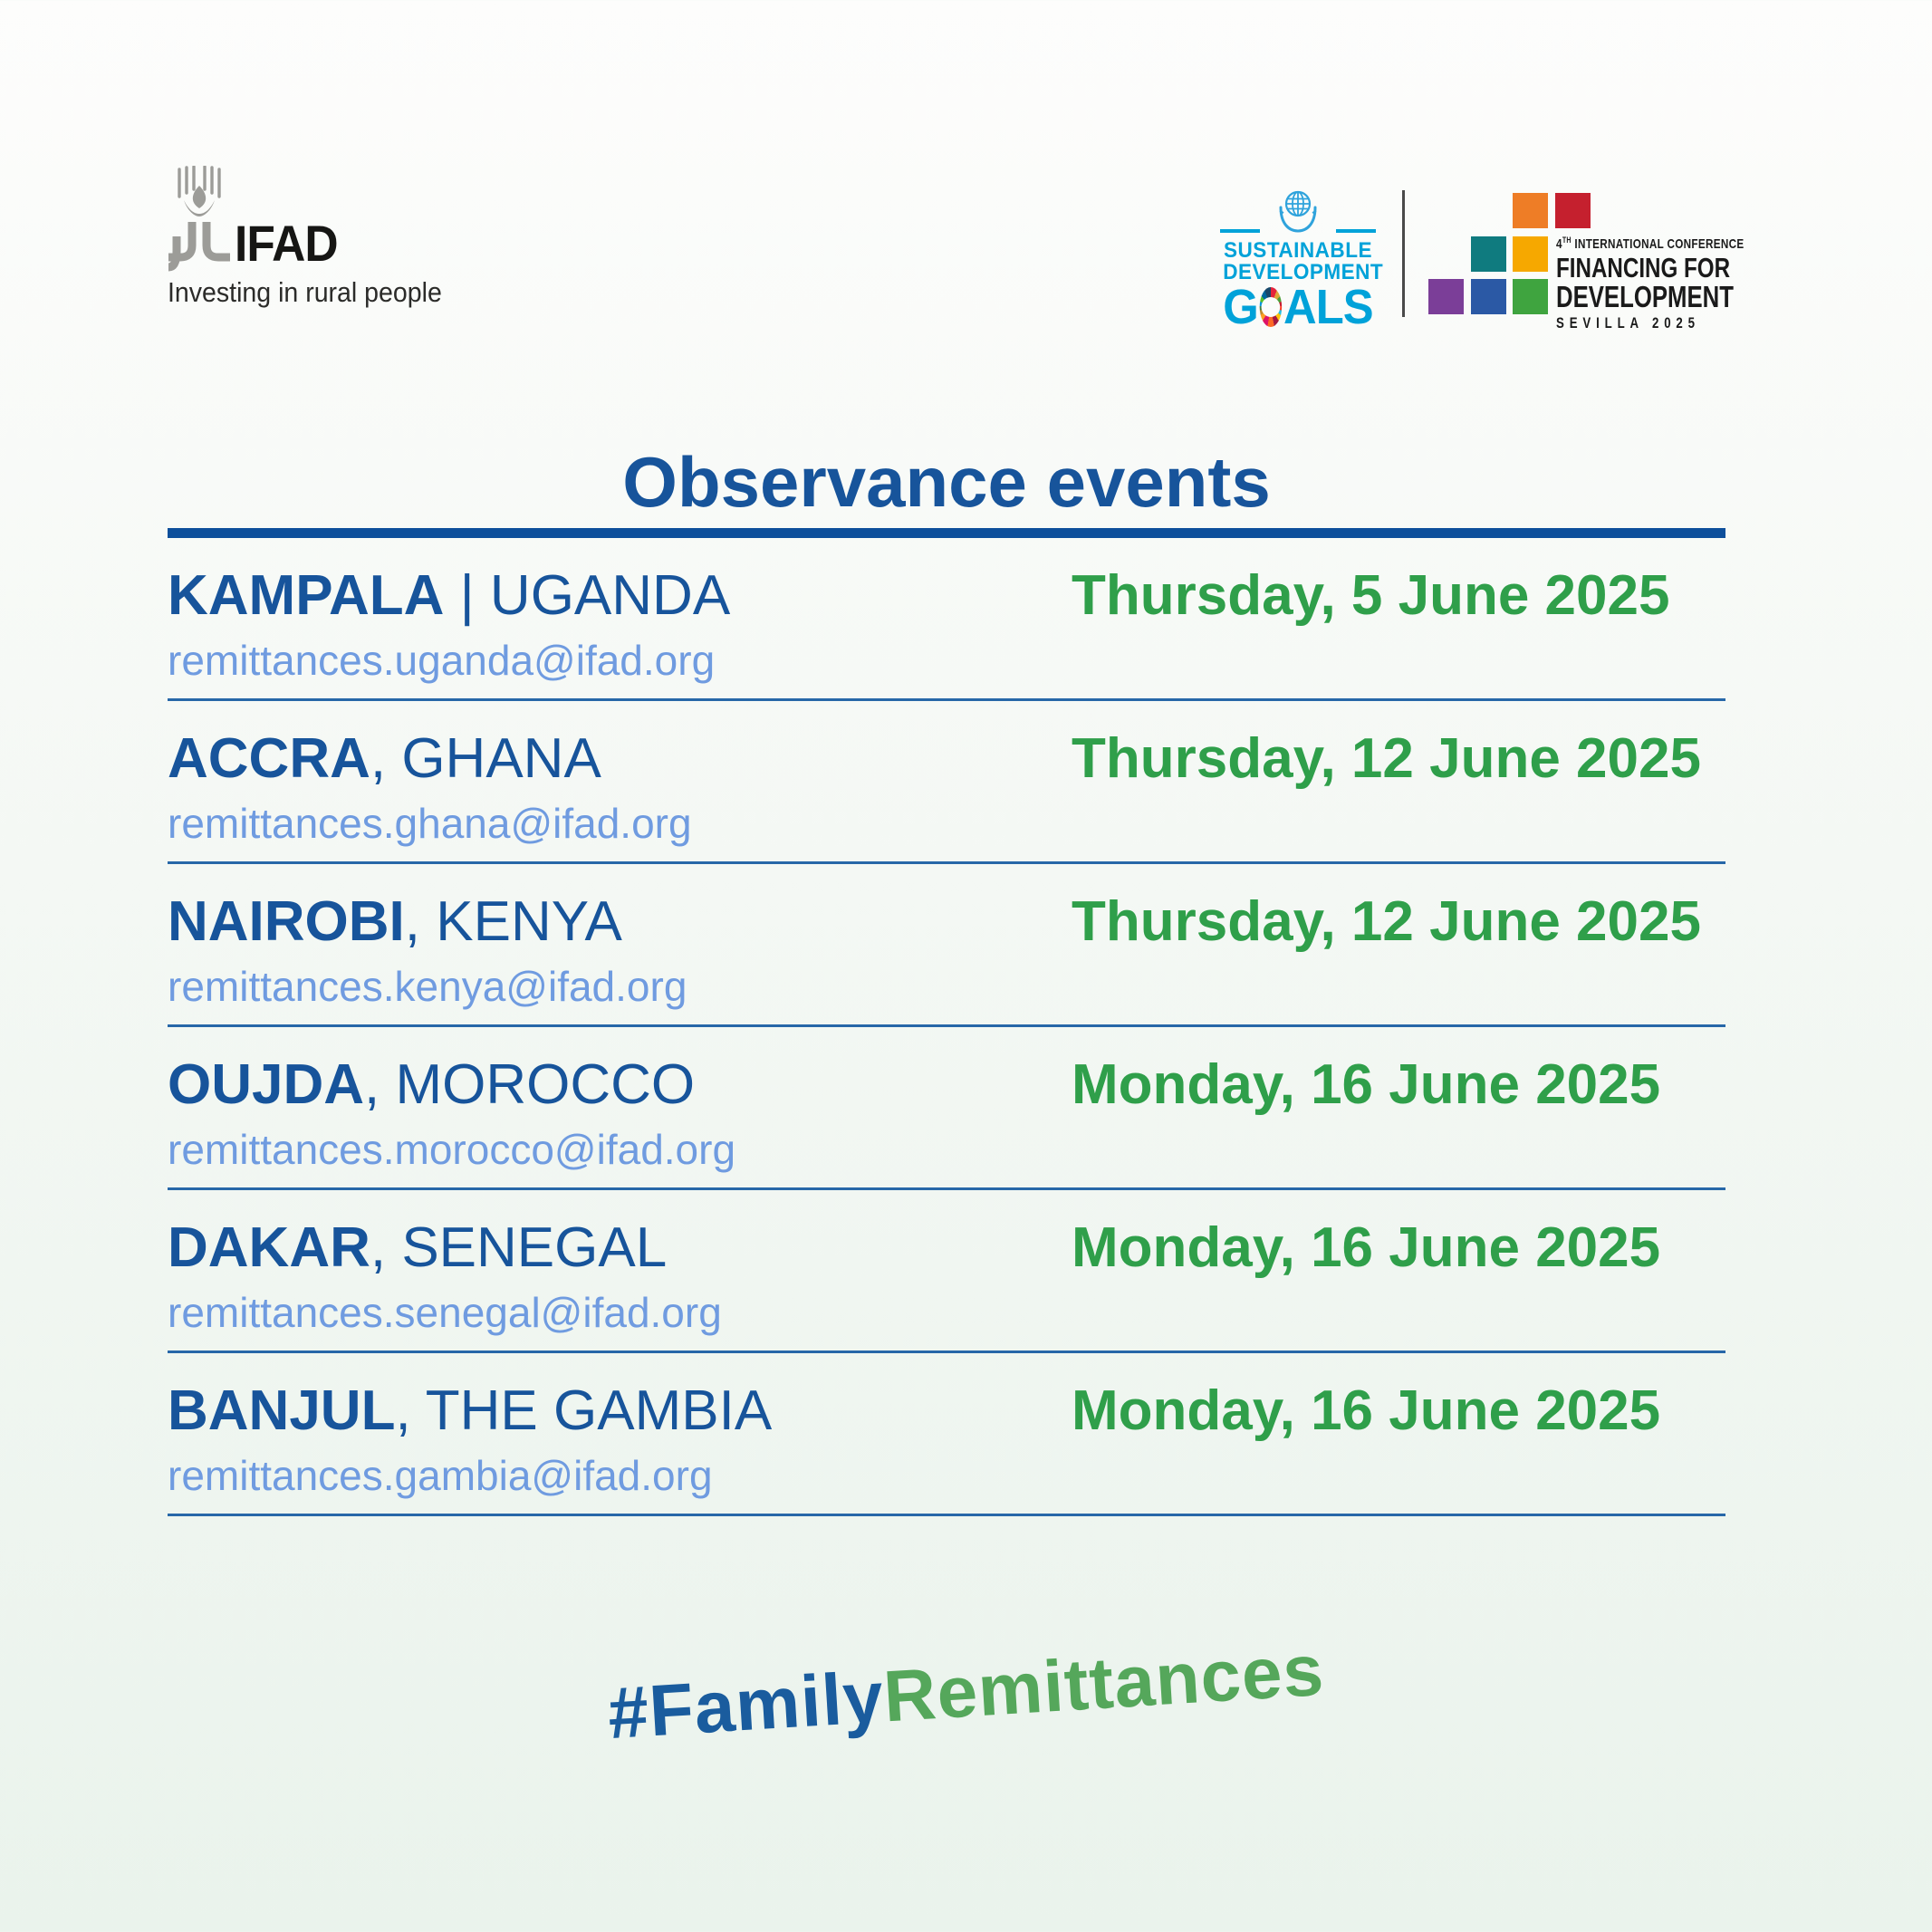 The image size is (1932, 1932). What do you see at coordinates (427, 986) in the screenshot?
I see `event-email: remittances.kenya@ifad.org` at bounding box center [427, 986].